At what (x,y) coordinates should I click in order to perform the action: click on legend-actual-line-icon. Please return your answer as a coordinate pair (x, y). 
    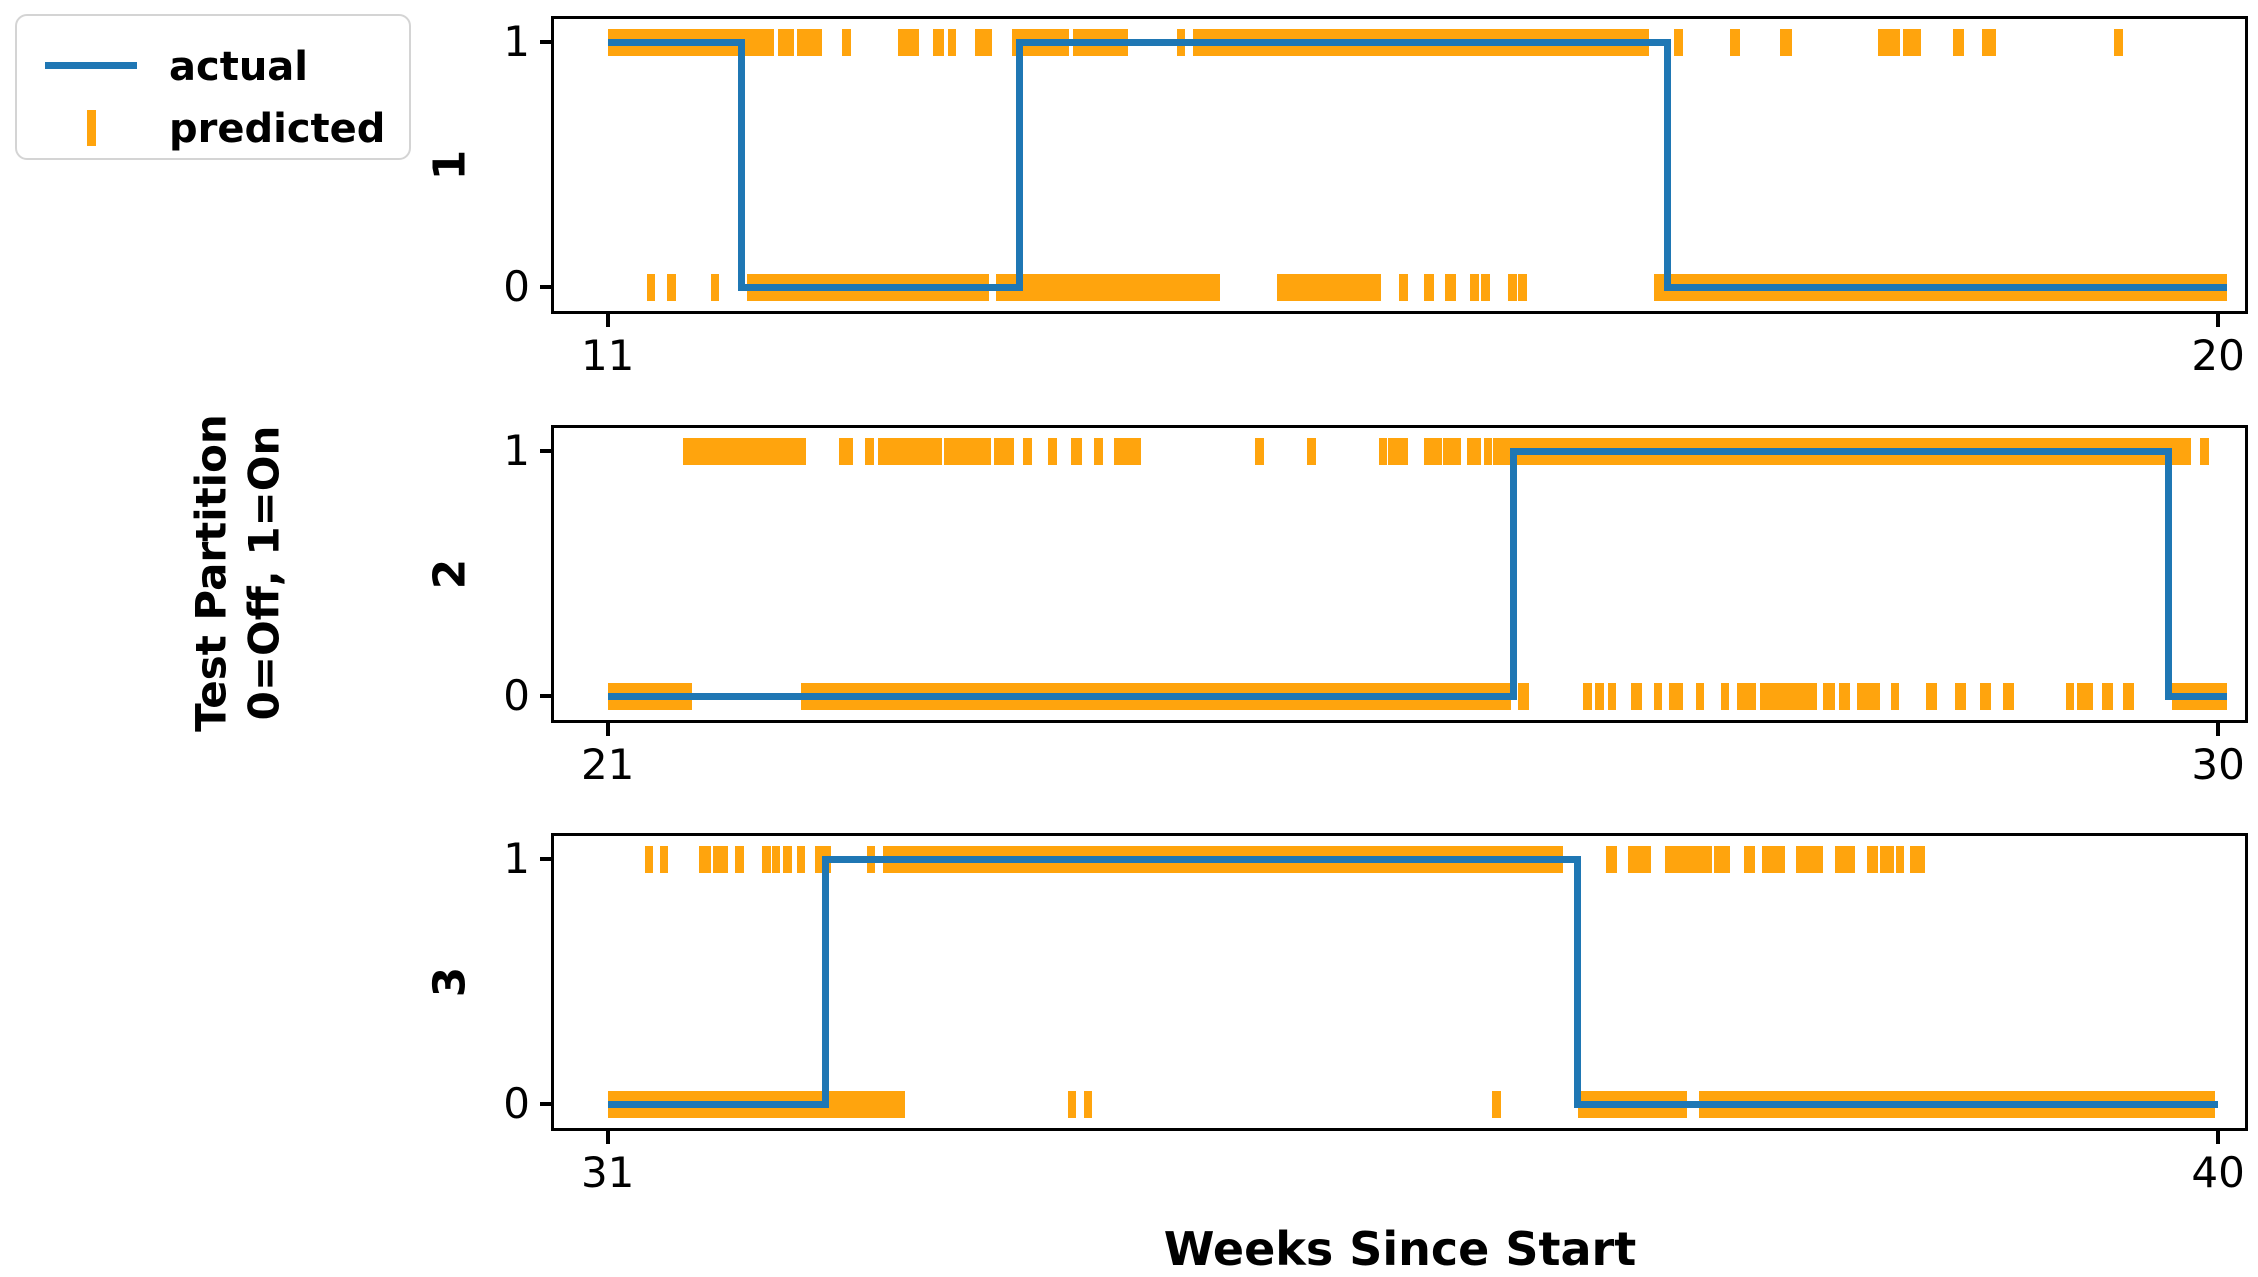
    Looking at the image, I should click on (91, 65).